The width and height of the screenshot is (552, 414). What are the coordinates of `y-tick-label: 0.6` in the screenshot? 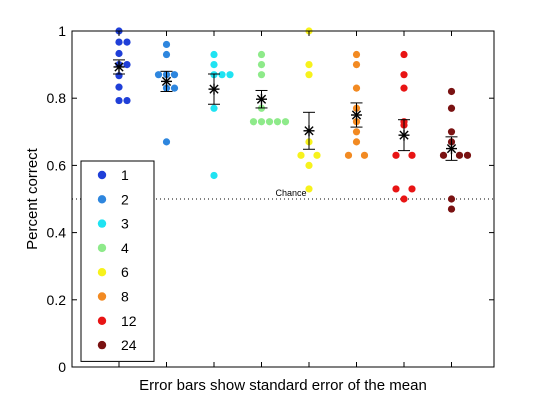 It's located at (57, 165).